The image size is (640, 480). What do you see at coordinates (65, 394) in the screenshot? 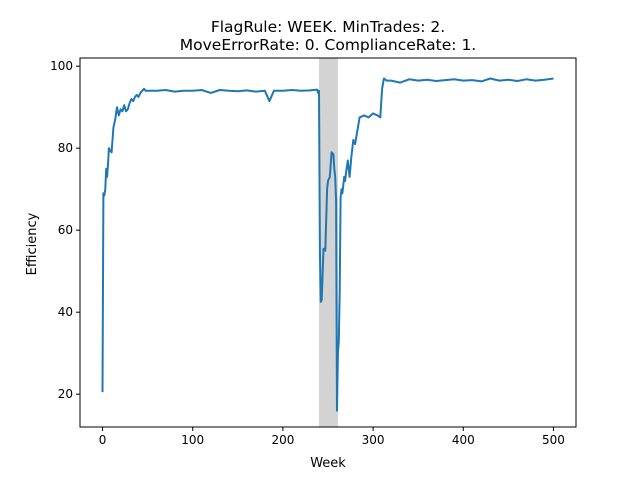
I see `y-tick-label: 20` at bounding box center [65, 394].